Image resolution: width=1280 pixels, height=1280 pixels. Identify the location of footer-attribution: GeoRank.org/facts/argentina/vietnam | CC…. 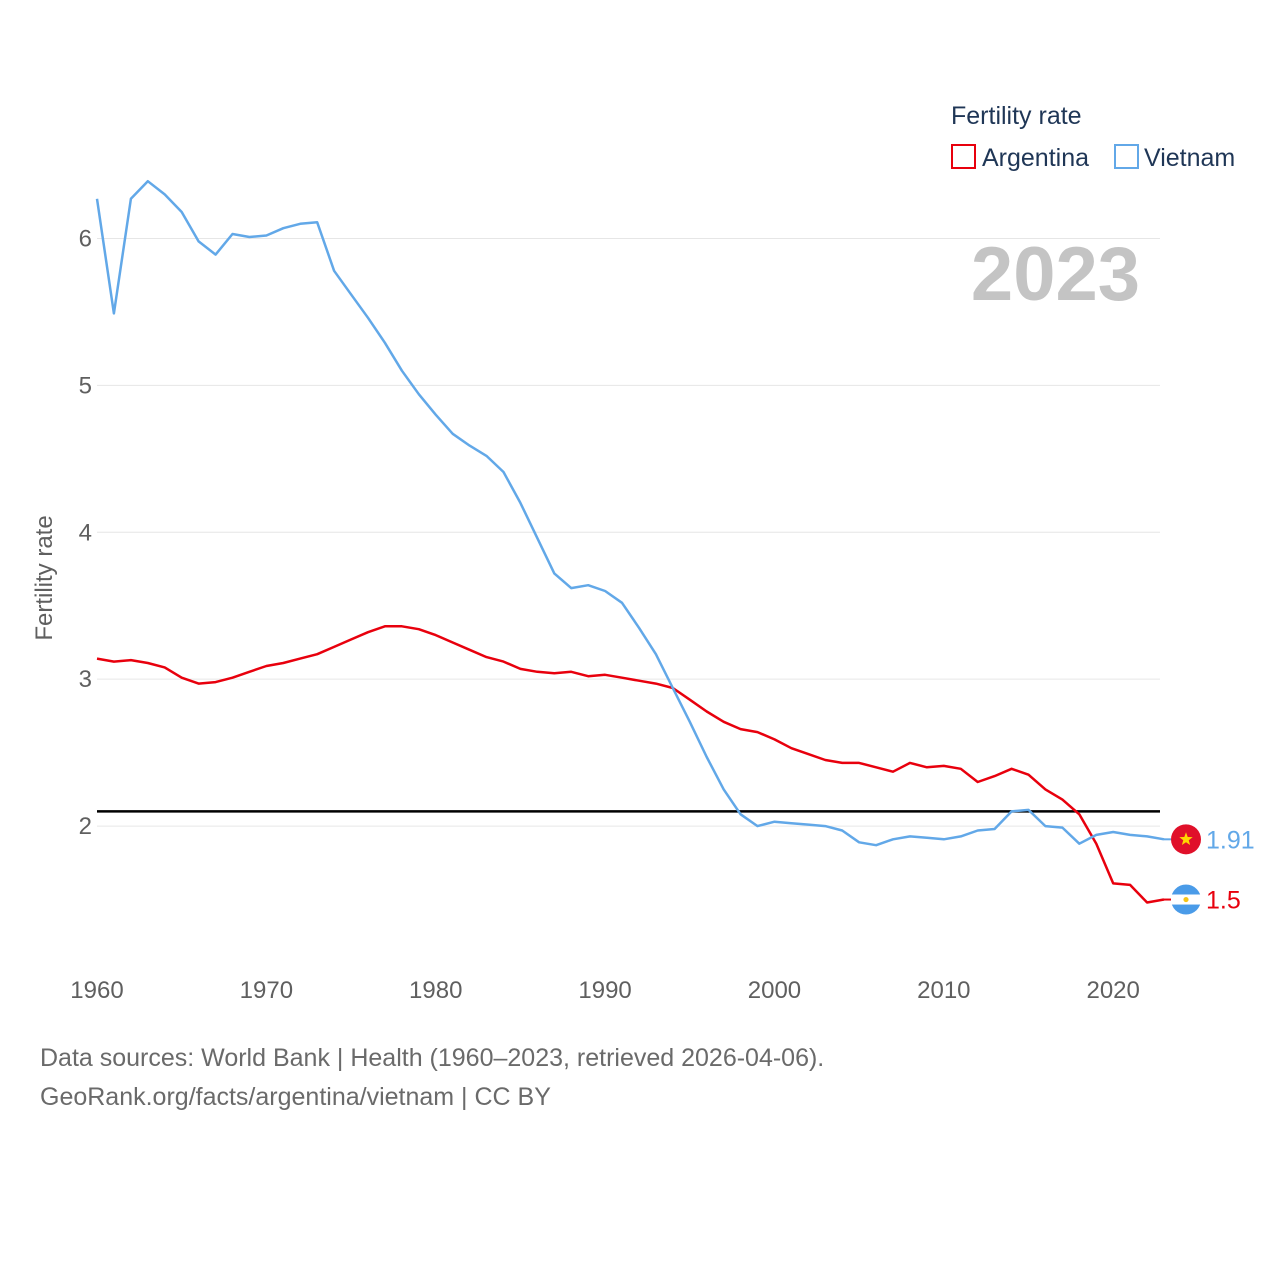
(295, 1097).